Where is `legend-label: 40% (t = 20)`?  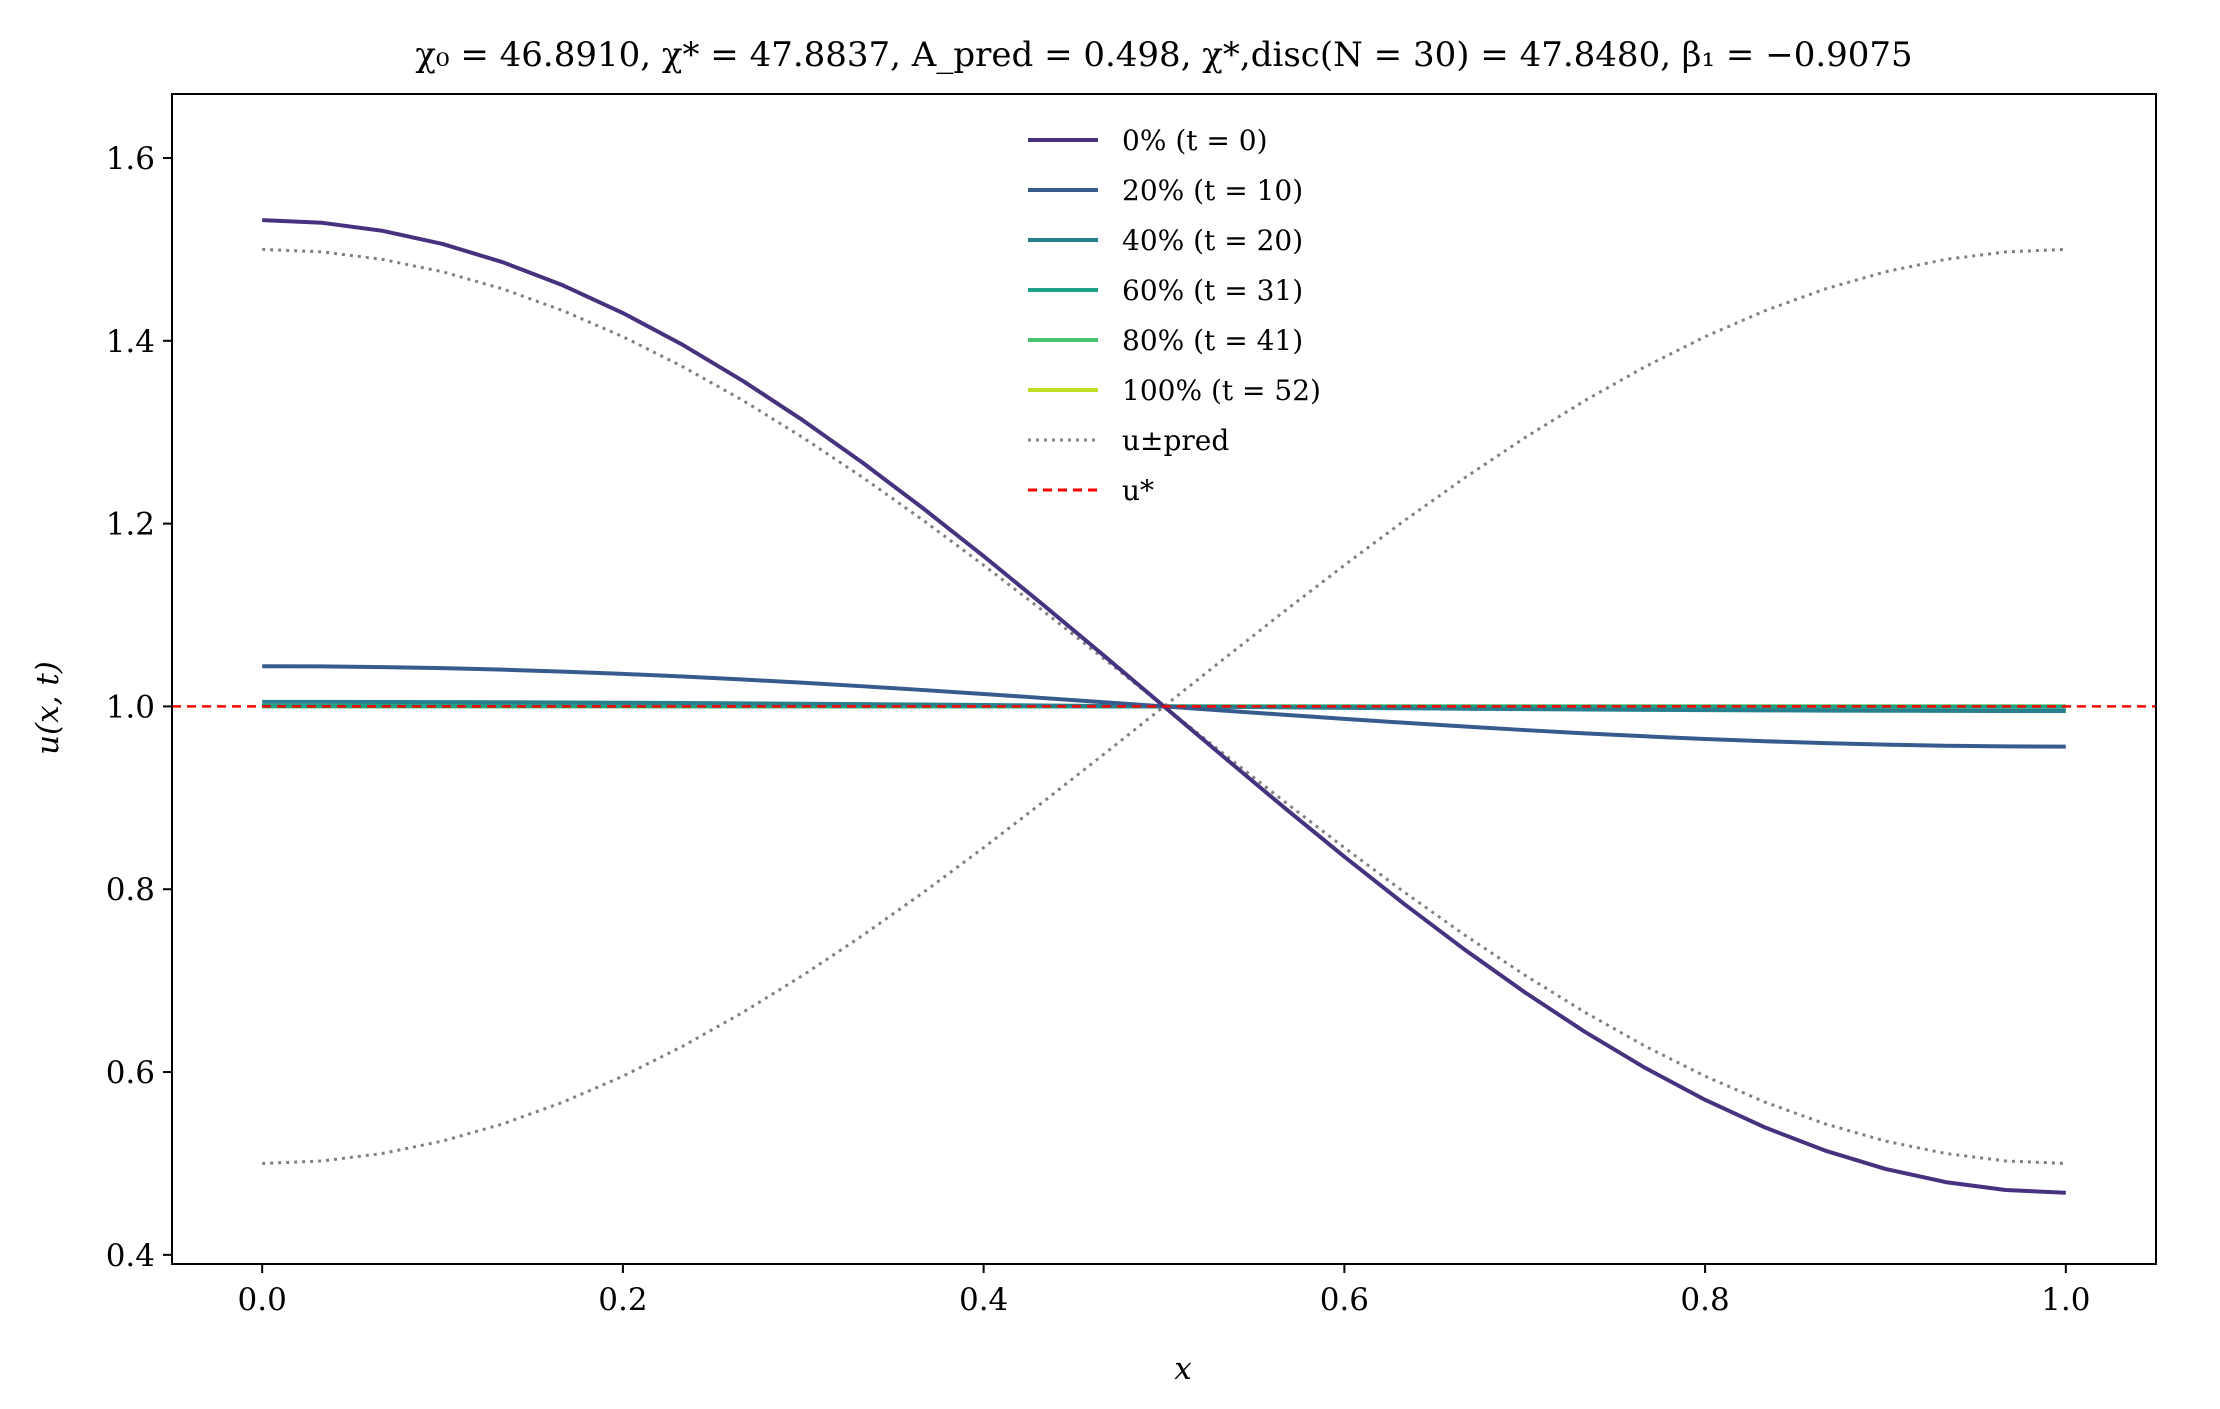 legend-label: 40% (t = 20) is located at coordinates (1212, 240).